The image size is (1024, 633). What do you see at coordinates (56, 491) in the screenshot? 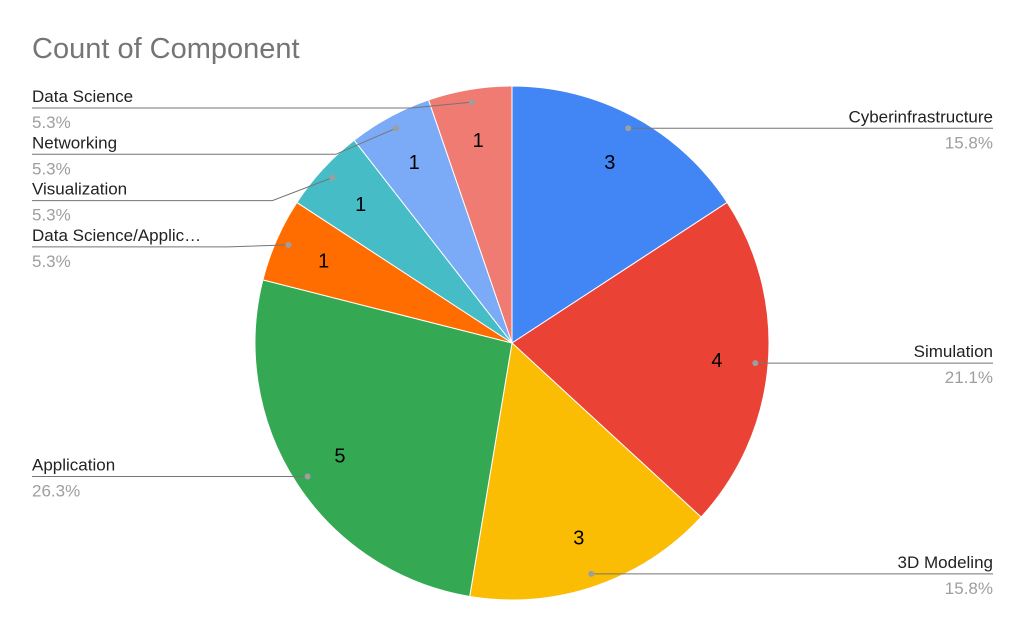
I see `percent-label: 26.3%` at bounding box center [56, 491].